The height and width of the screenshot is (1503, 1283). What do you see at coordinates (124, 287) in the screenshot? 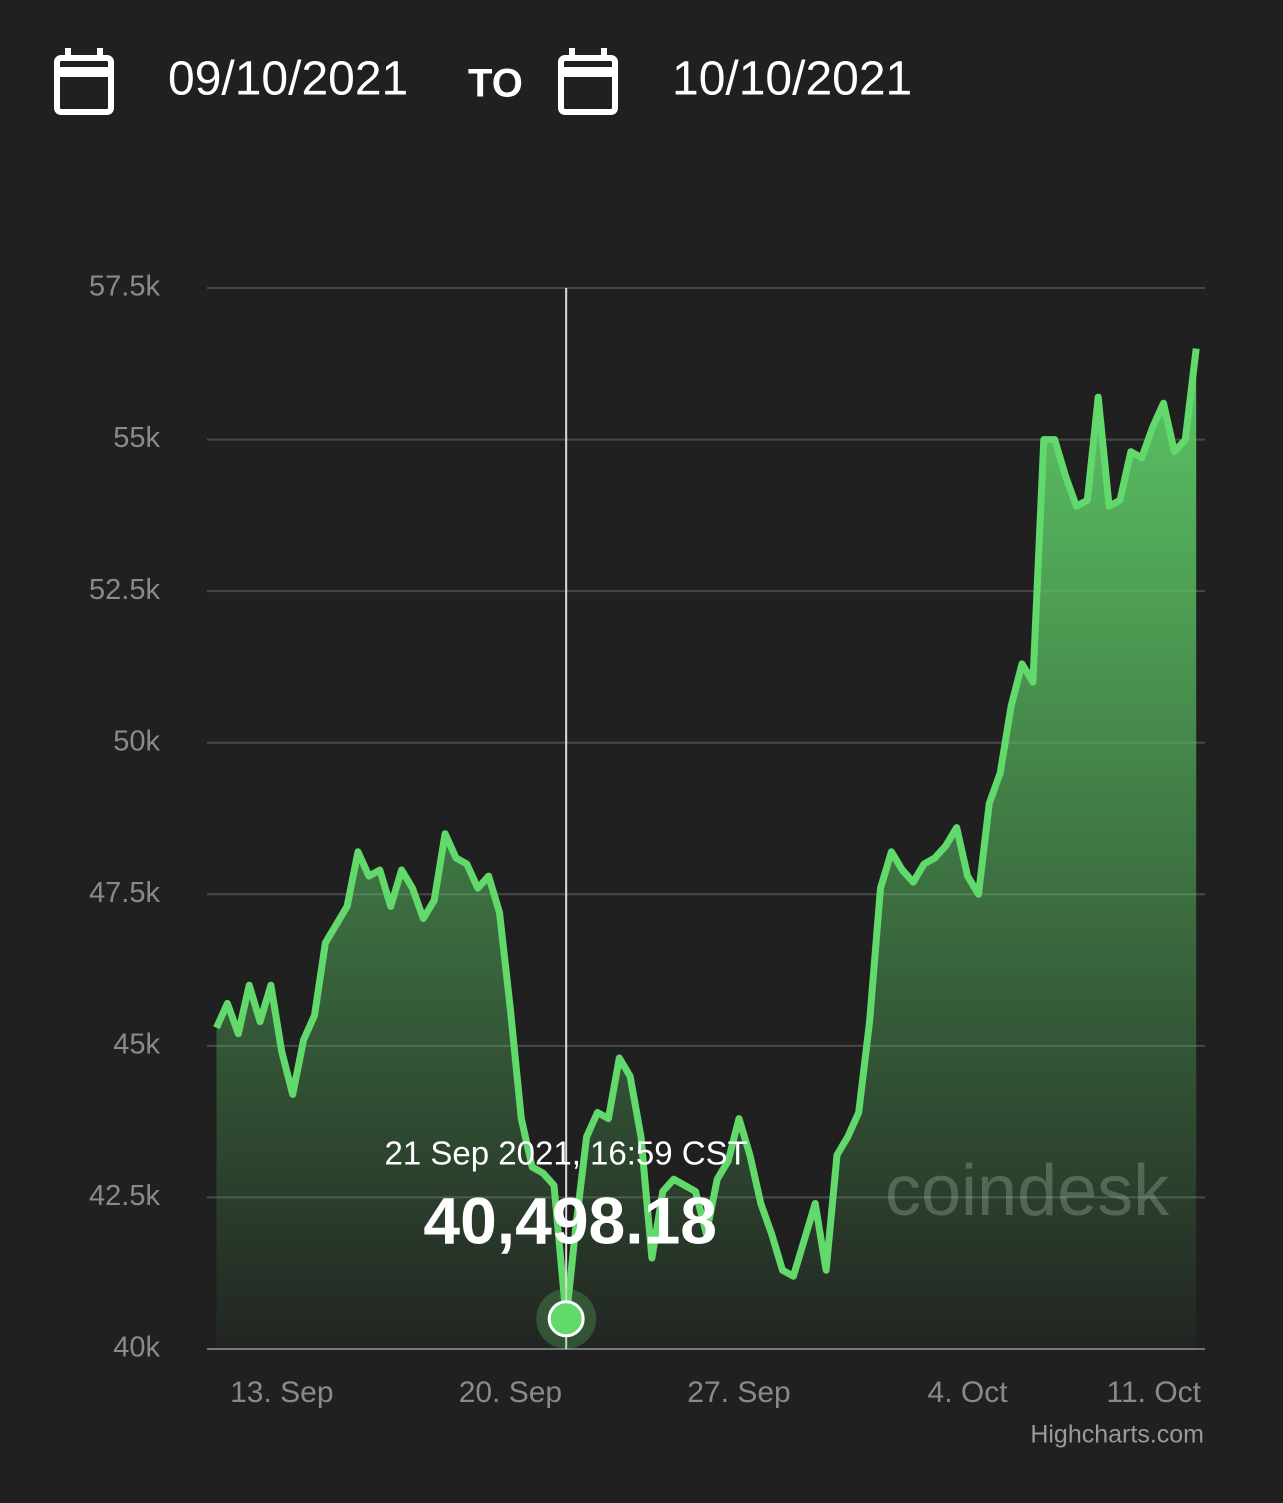
I see `y-tick-label: 57.5k` at bounding box center [124, 287].